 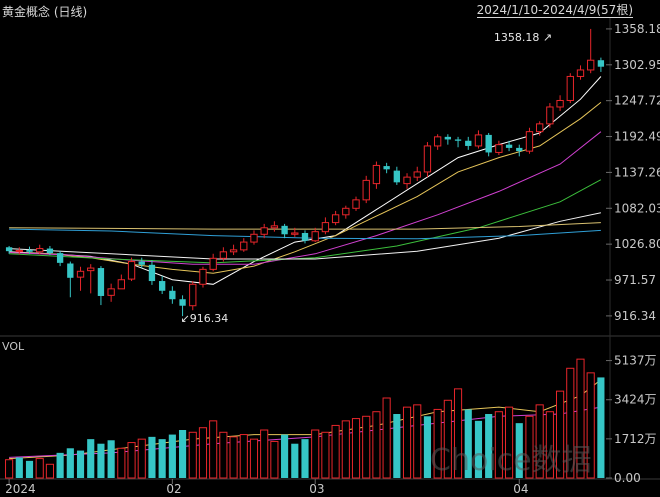 I want to click on price-tick-label: 1302.95, so click(x=637, y=65).